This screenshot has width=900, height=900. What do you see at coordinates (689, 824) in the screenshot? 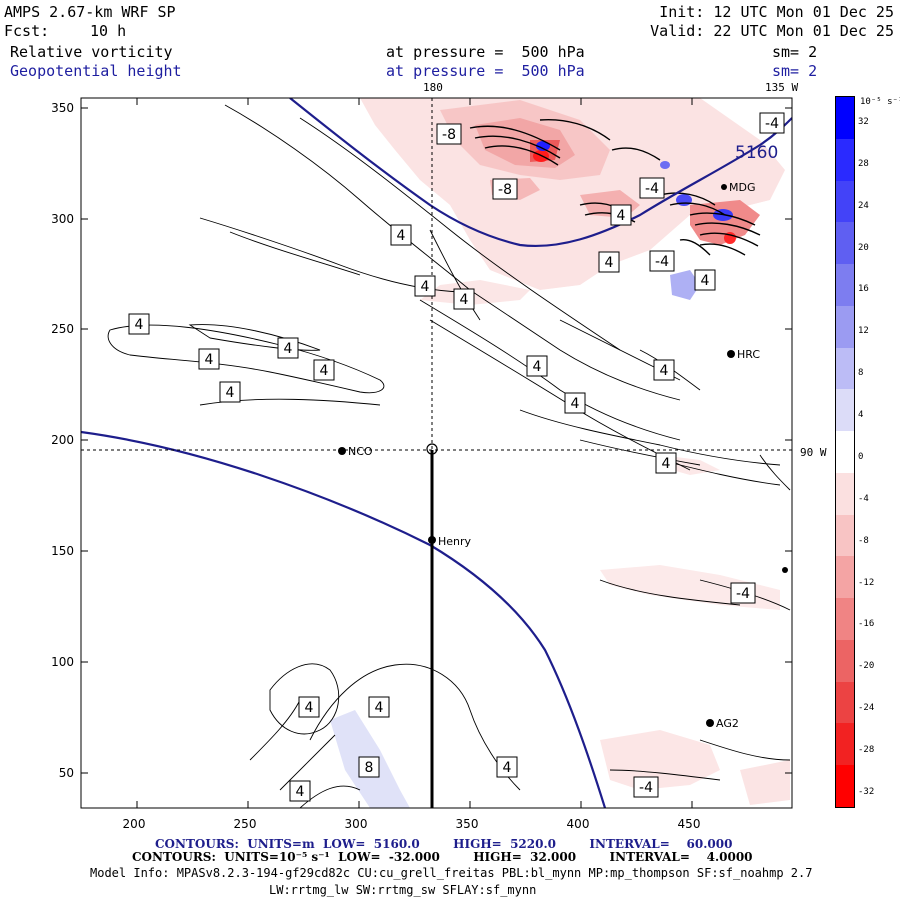
I see `x-tick-label: 450` at bounding box center [689, 824].